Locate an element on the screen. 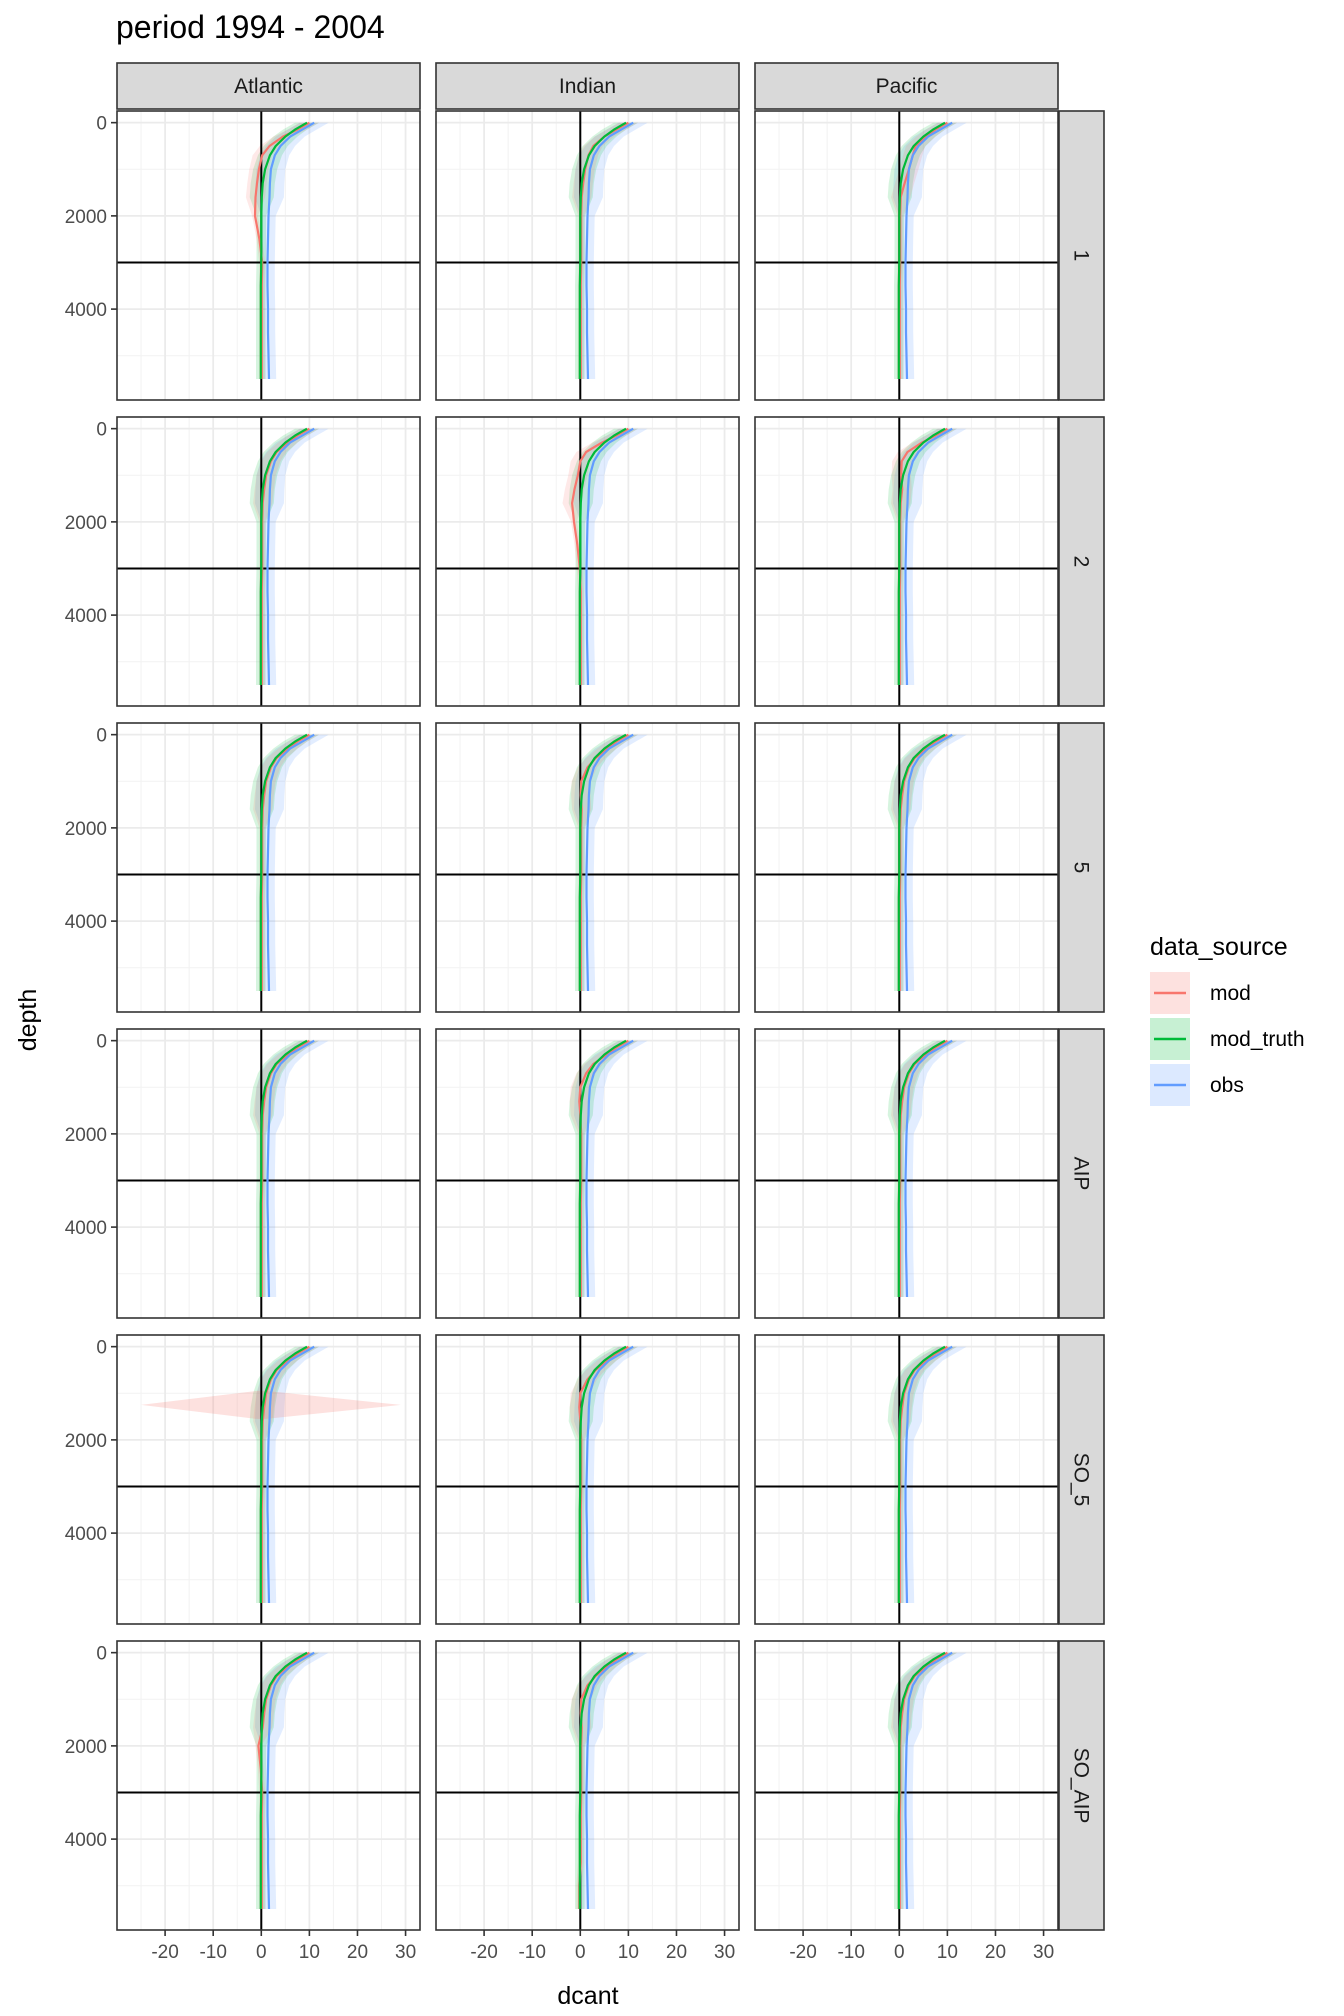 The image size is (1344, 2016). panel-5-Pacific is located at coordinates (906, 867).